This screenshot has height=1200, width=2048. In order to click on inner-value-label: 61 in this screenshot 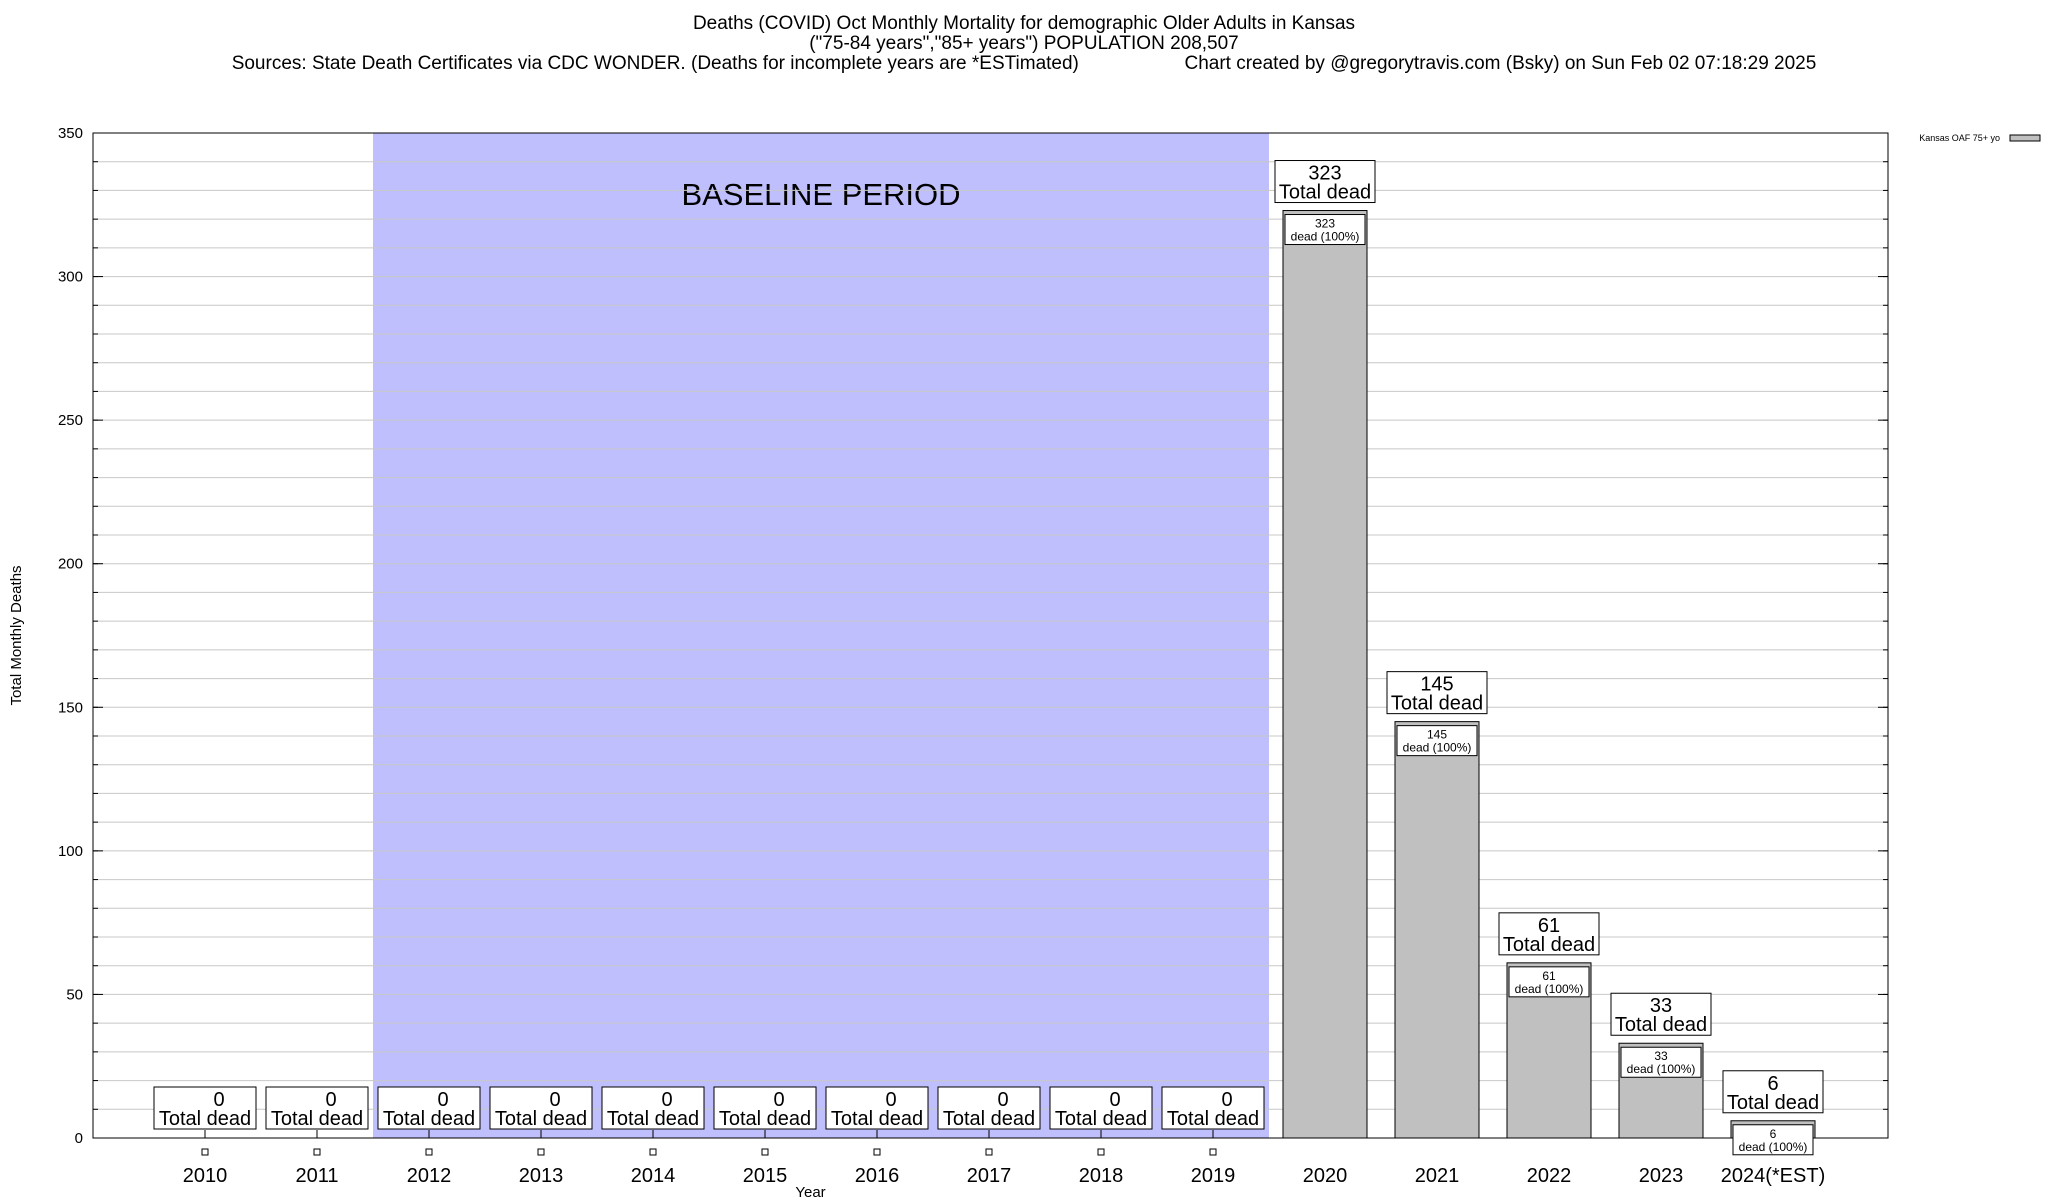, I will do `click(1549, 976)`.